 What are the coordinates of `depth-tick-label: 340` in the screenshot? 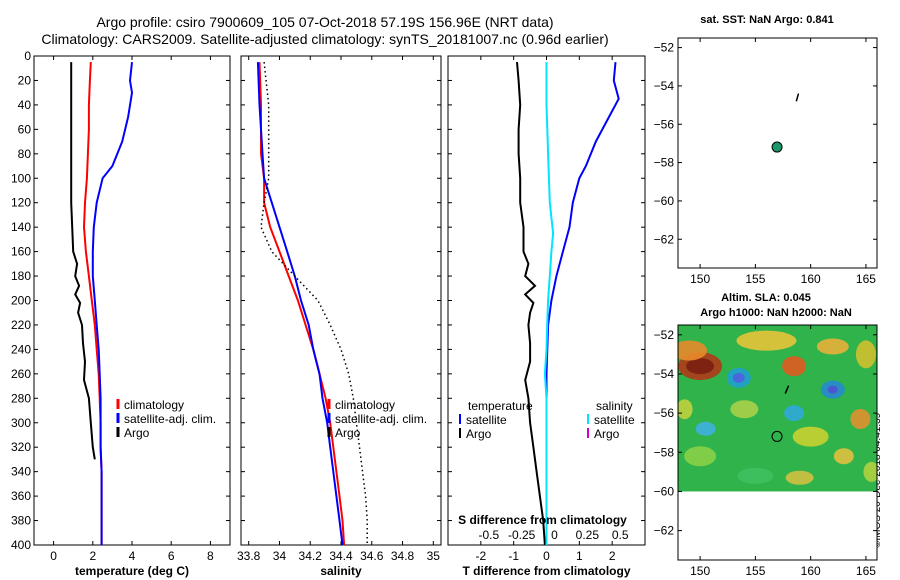 It's located at (21, 472).